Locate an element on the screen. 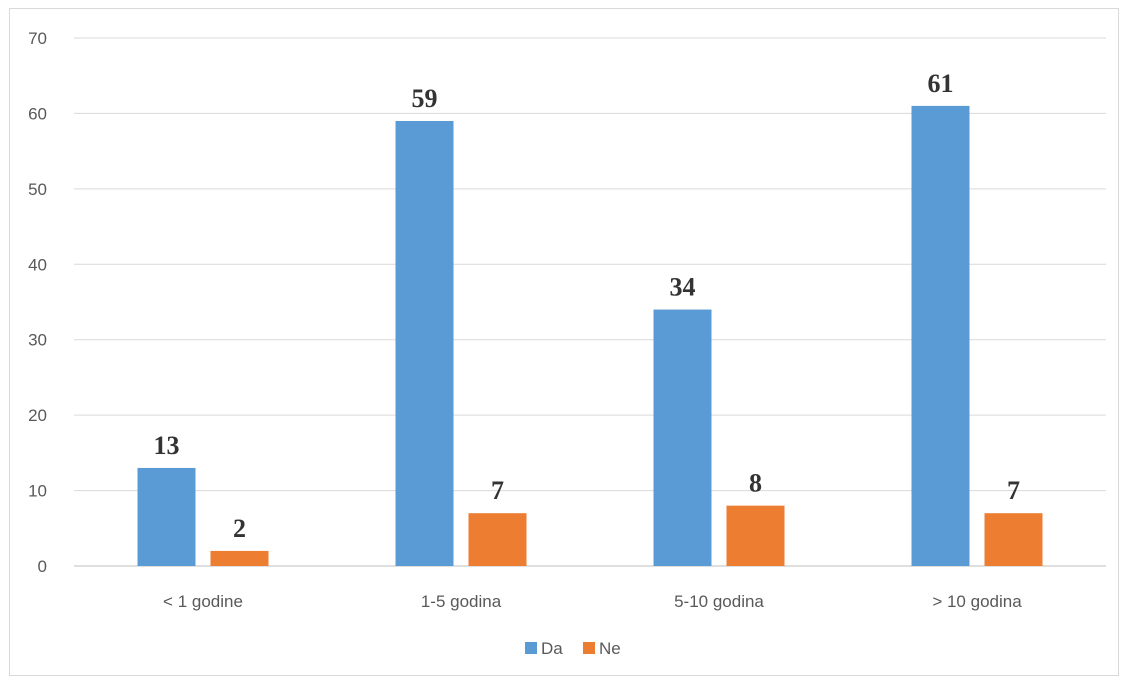 The image size is (1128, 683). y-tick-label: 40 is located at coordinates (37, 264).